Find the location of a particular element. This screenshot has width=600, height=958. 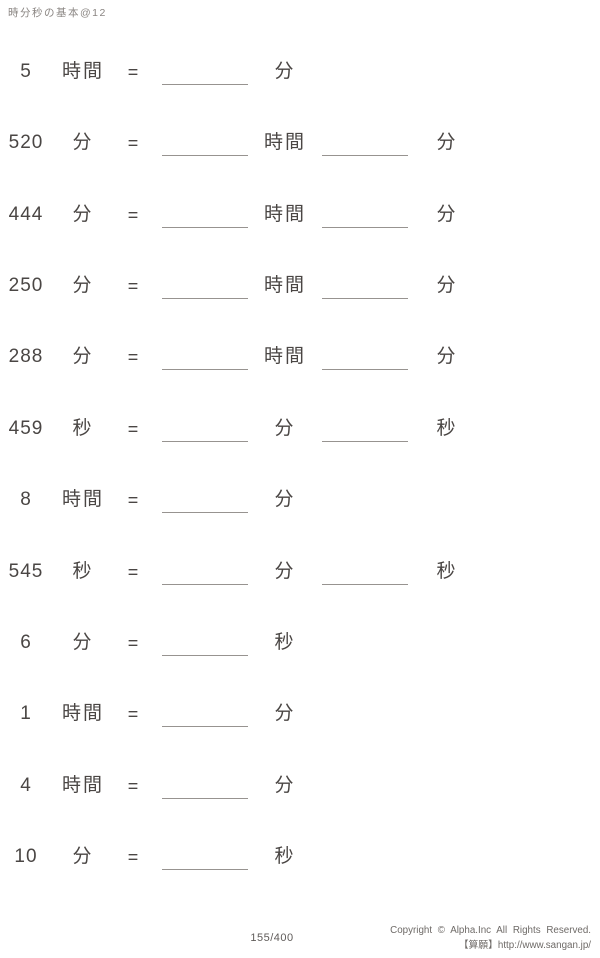

problem-row: 288 分 = 時間 分 is located at coordinates (300, 357).